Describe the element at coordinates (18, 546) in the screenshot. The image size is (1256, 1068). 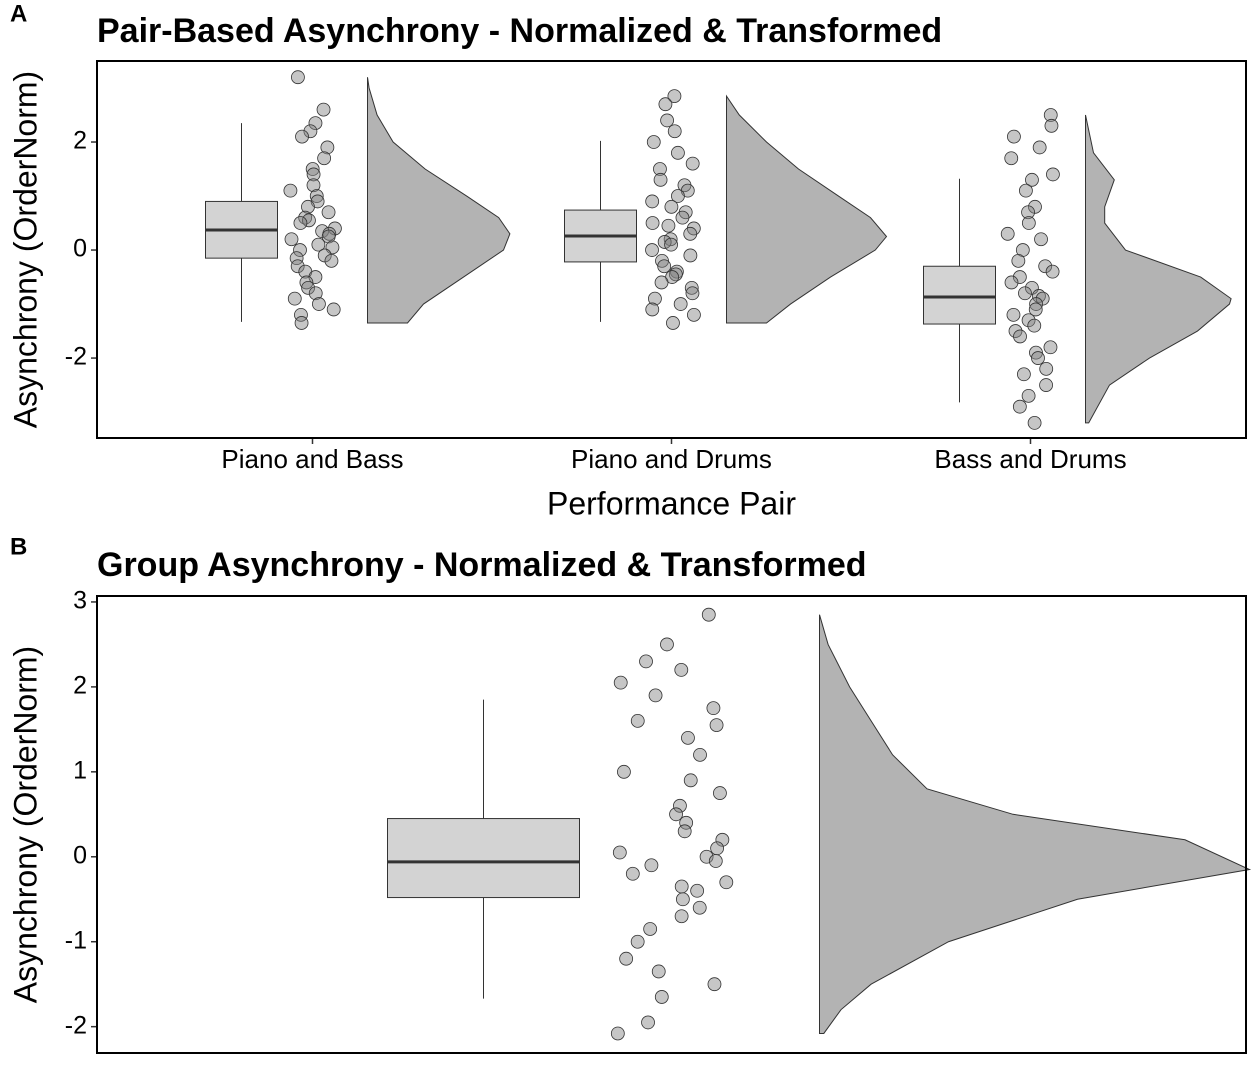
I see `panel-label: B` at that location.